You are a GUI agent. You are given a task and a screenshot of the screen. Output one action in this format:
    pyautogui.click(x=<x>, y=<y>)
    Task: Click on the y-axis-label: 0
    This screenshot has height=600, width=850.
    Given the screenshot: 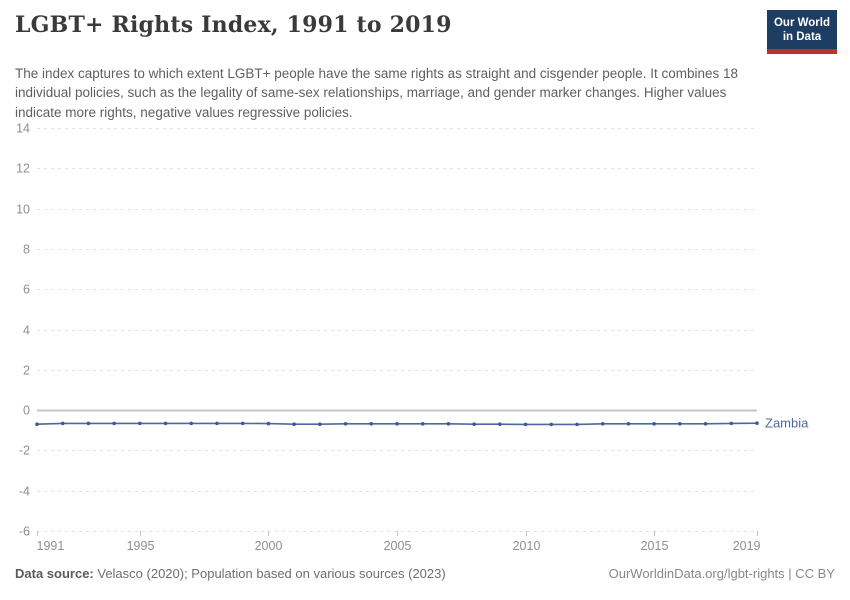 What is the action you would take?
    pyautogui.click(x=26, y=411)
    